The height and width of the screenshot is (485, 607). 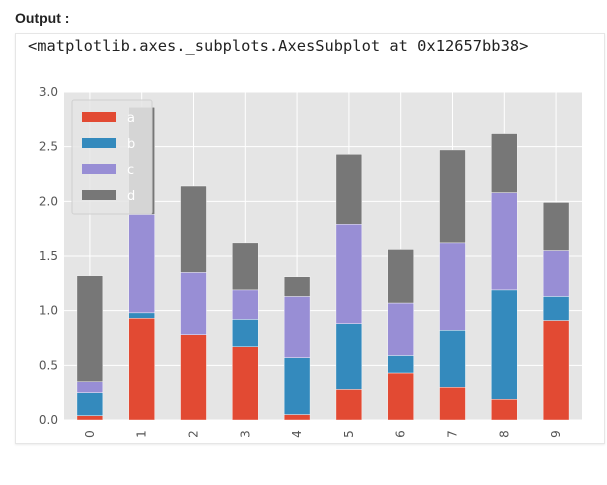 What do you see at coordinates (99, 195) in the screenshot?
I see `legend-swatch-d` at bounding box center [99, 195].